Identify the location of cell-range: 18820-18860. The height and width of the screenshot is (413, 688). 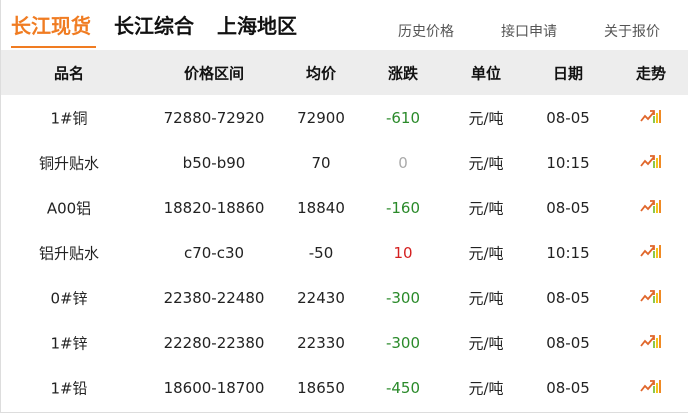
(214, 207).